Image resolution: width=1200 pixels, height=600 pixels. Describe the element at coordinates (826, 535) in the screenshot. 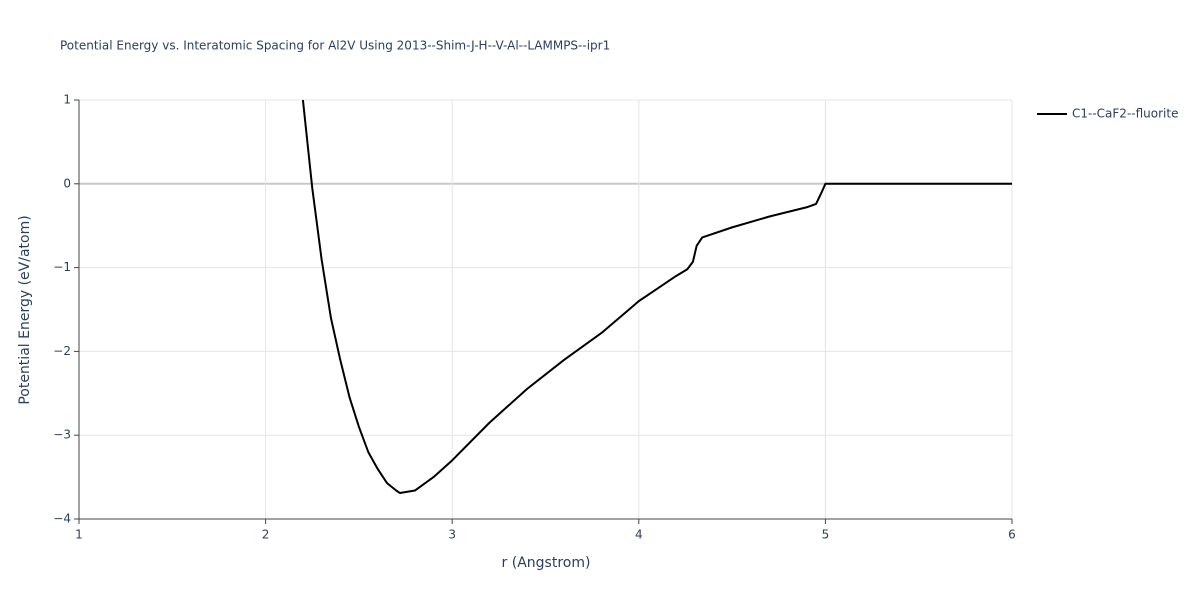

I see `x-tick-label: 5` at that location.